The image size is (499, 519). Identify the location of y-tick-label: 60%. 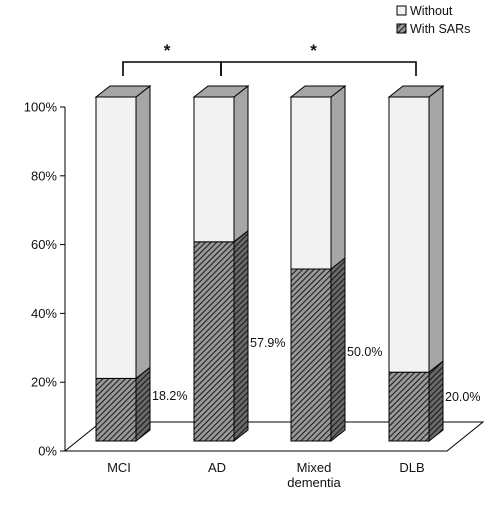
(44, 244).